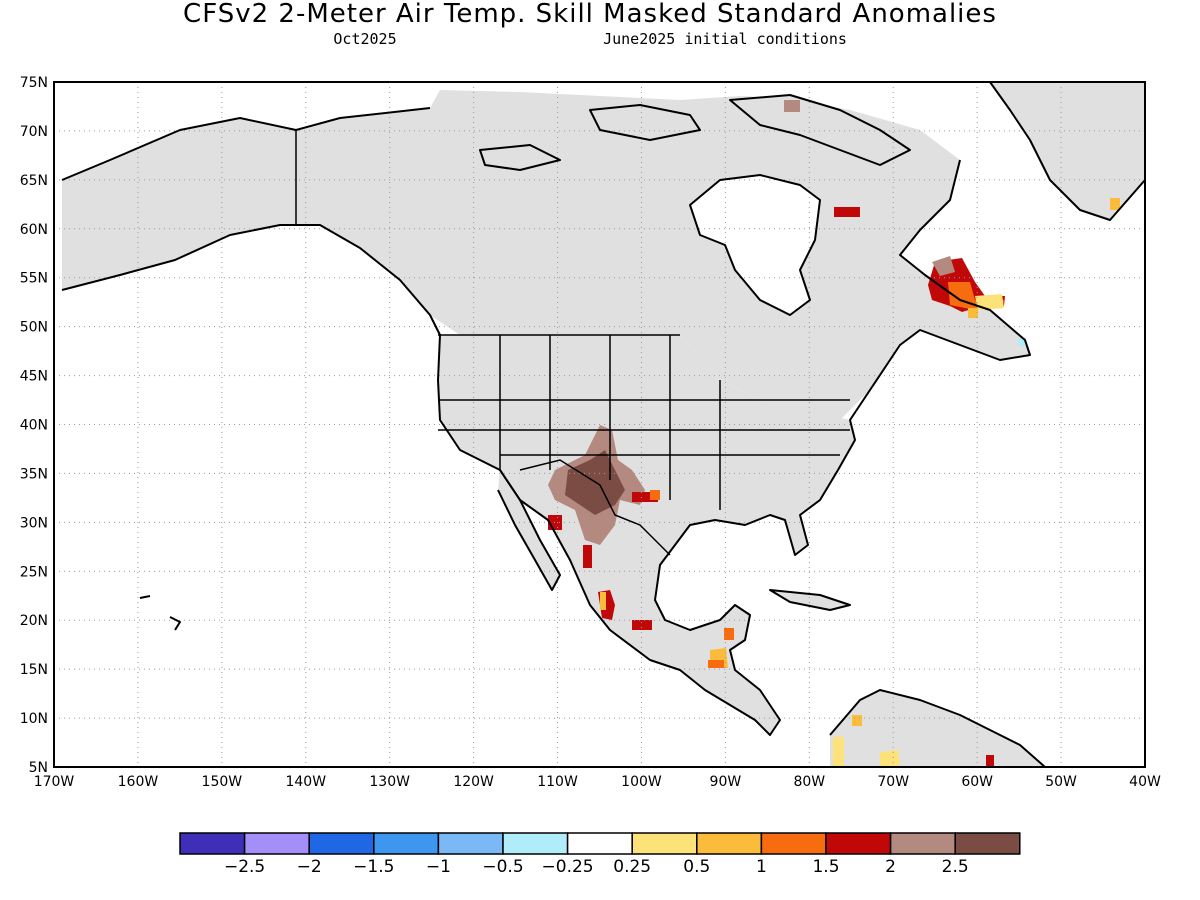 This screenshot has width=1200, height=900. What do you see at coordinates (596, 867) in the screenshot?
I see `colorbar-labels: −2.5 −2 −1.5 −1 −0.5 −0.25 0.25 0.5 1 1.5 2 2.5` at bounding box center [596, 867].